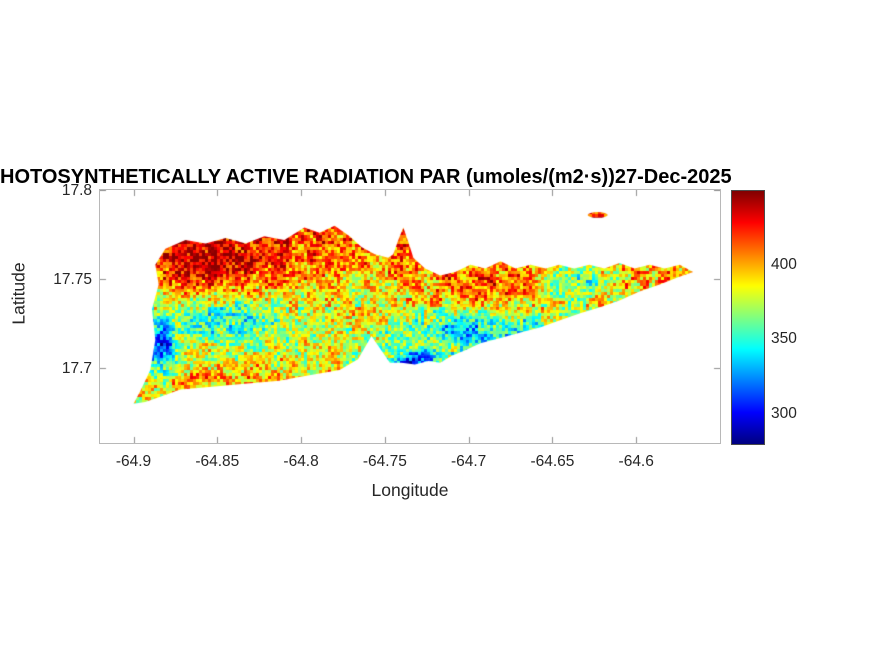  Describe the element at coordinates (76, 190) in the screenshot. I see `y-tick-label: 17.8` at that location.